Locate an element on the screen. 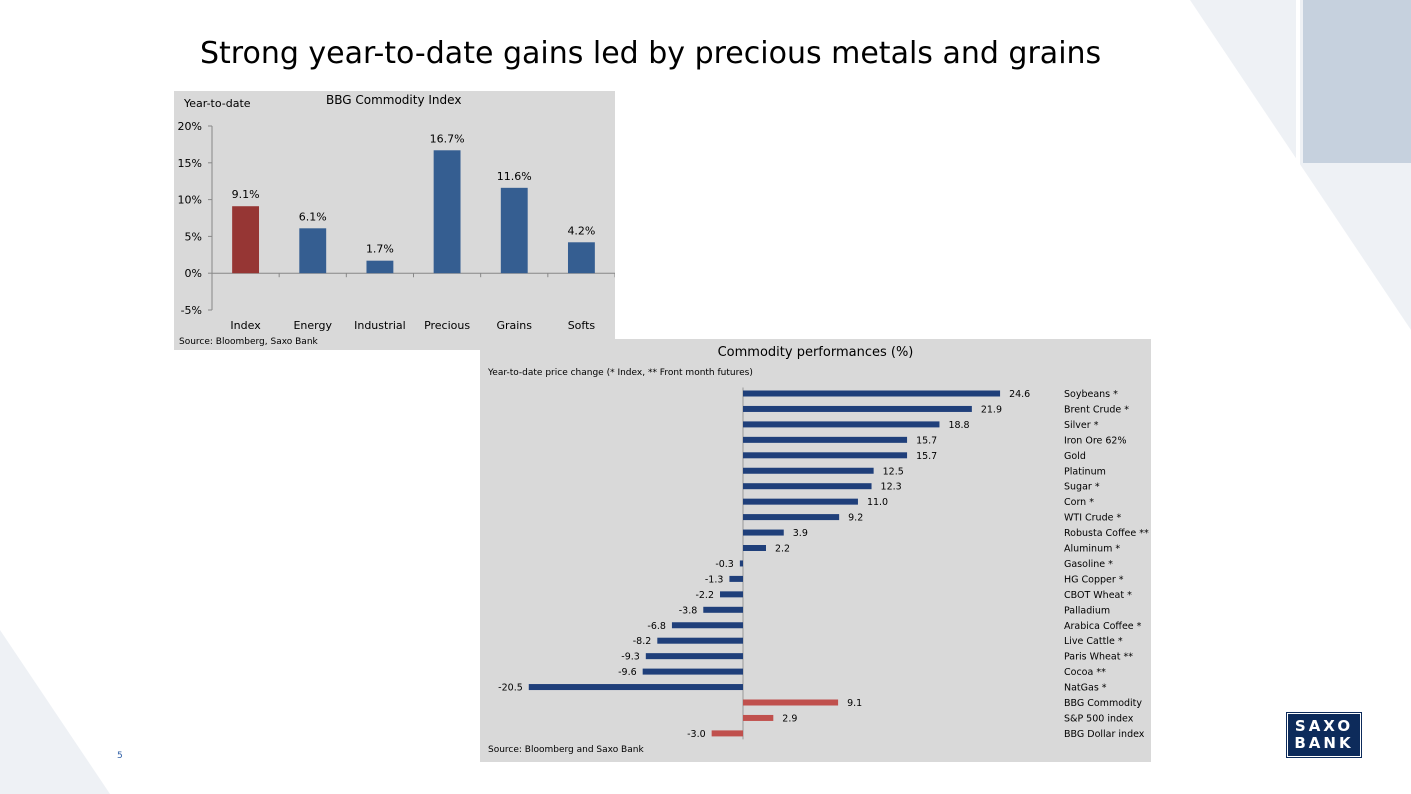 This screenshot has width=1411, height=794. category-label: Gold is located at coordinates (1075, 456).